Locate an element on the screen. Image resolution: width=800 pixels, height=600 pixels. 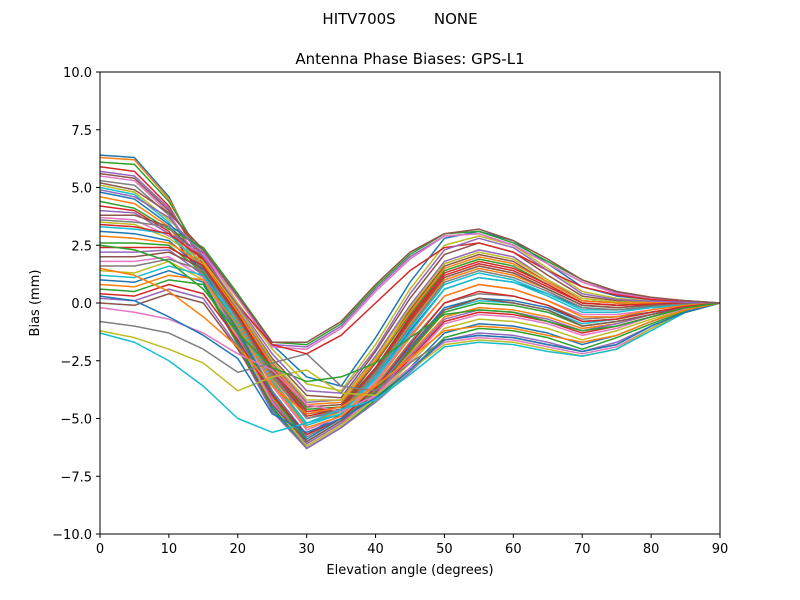
x-tick-label: 30 is located at coordinates (306, 549).